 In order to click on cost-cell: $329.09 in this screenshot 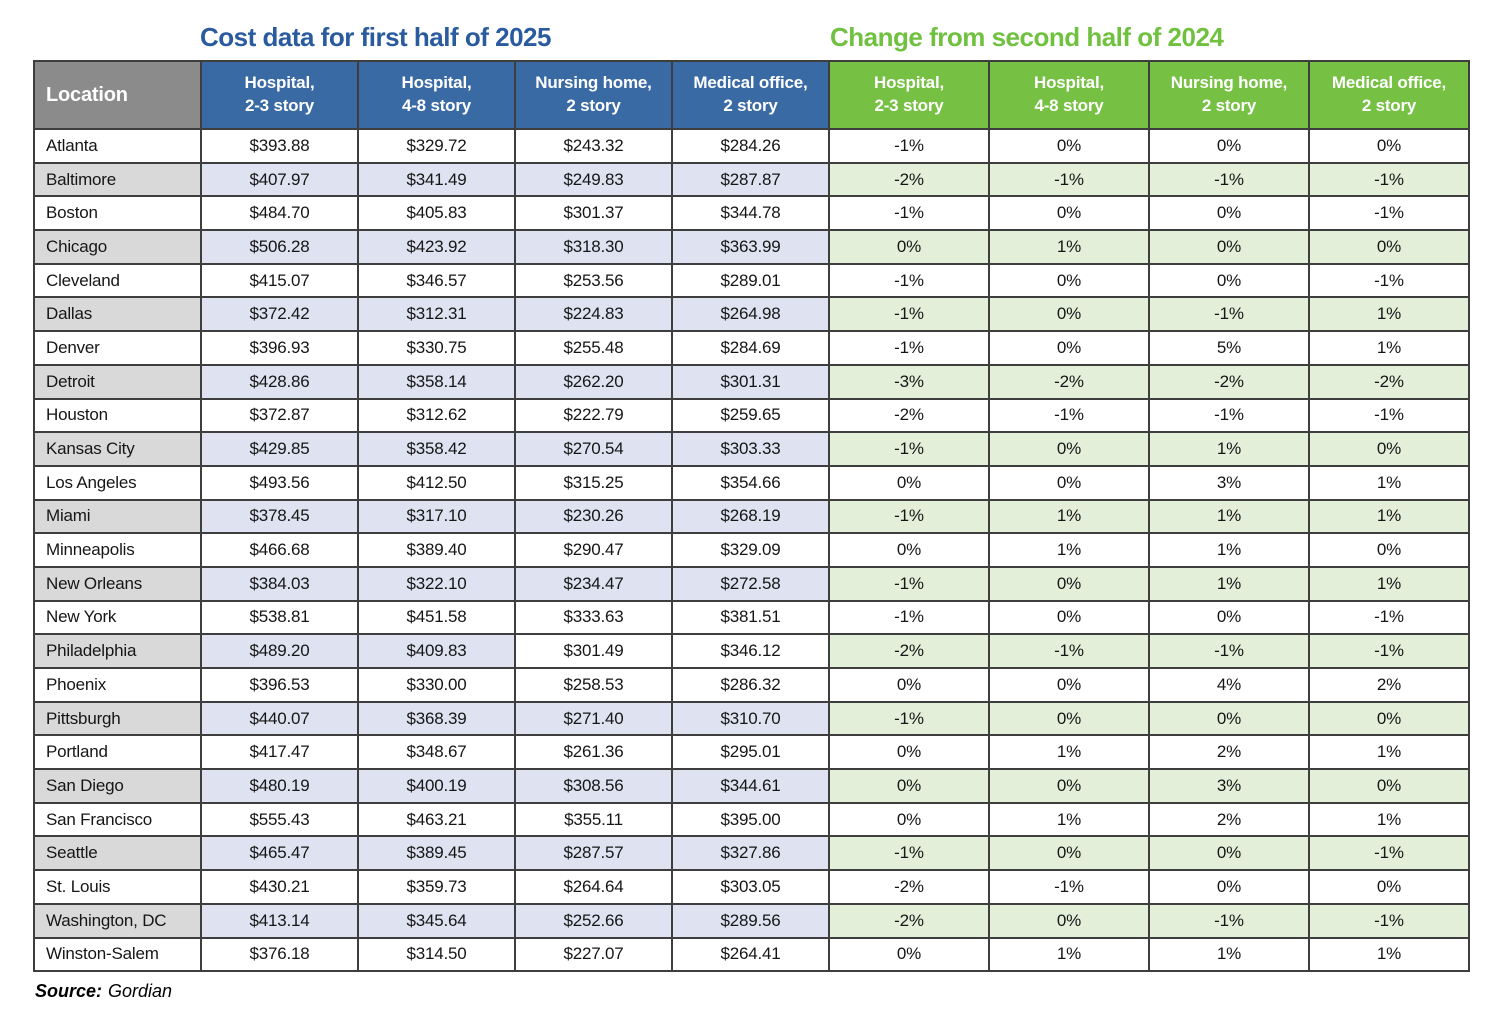, I will do `click(750, 550)`.